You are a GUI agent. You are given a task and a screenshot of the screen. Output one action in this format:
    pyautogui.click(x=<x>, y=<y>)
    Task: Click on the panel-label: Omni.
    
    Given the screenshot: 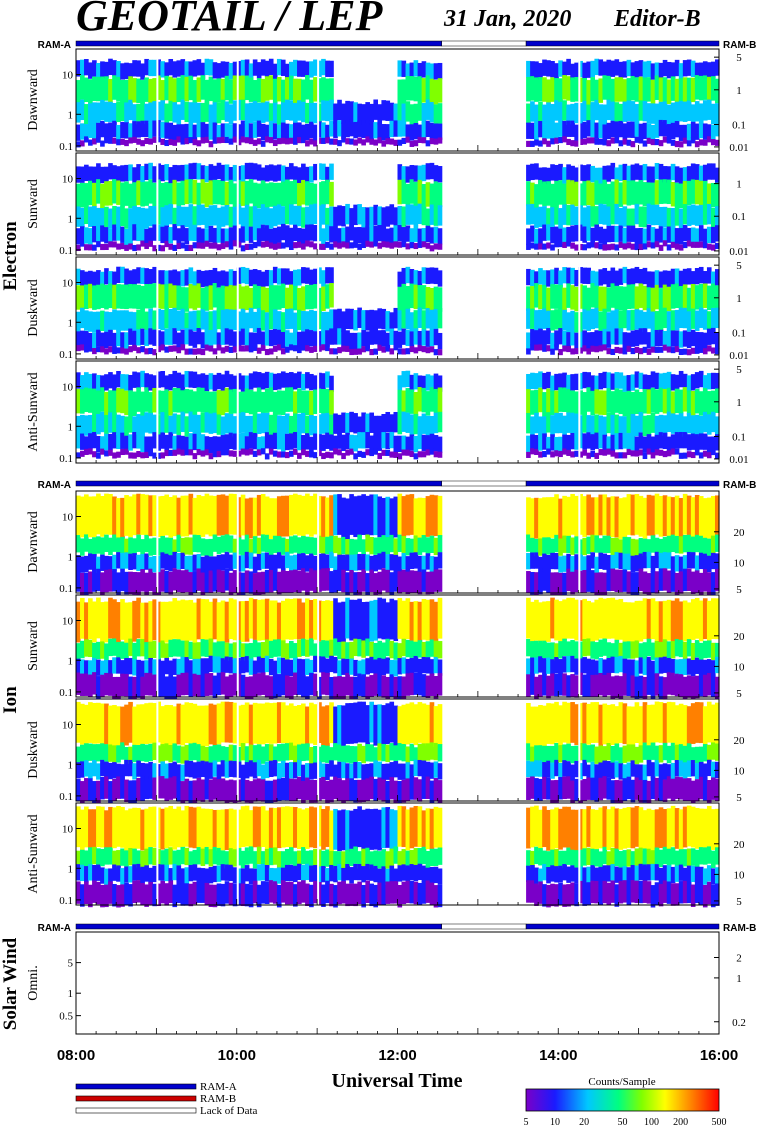 What is the action you would take?
    pyautogui.click(x=33, y=982)
    